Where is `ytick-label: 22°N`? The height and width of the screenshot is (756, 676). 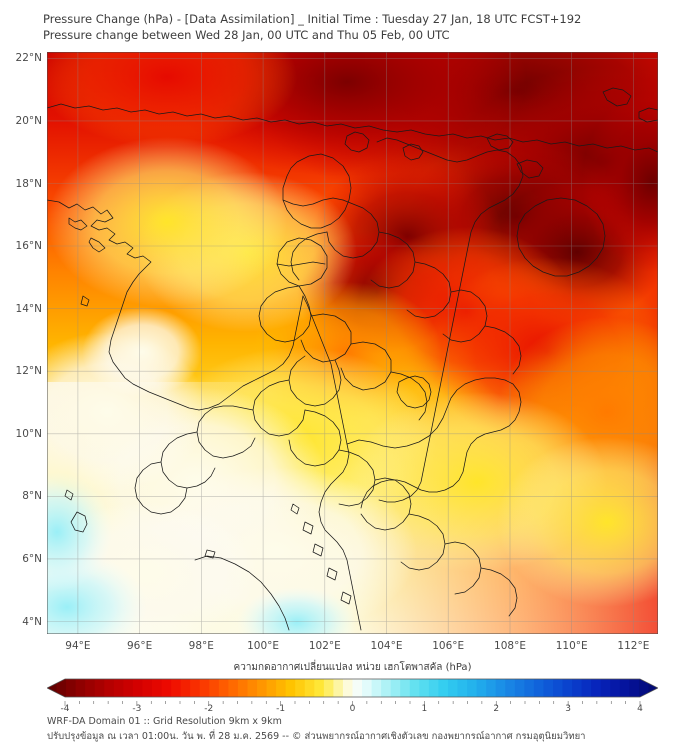
ytick-label: 22°N is located at coordinates (28, 58).